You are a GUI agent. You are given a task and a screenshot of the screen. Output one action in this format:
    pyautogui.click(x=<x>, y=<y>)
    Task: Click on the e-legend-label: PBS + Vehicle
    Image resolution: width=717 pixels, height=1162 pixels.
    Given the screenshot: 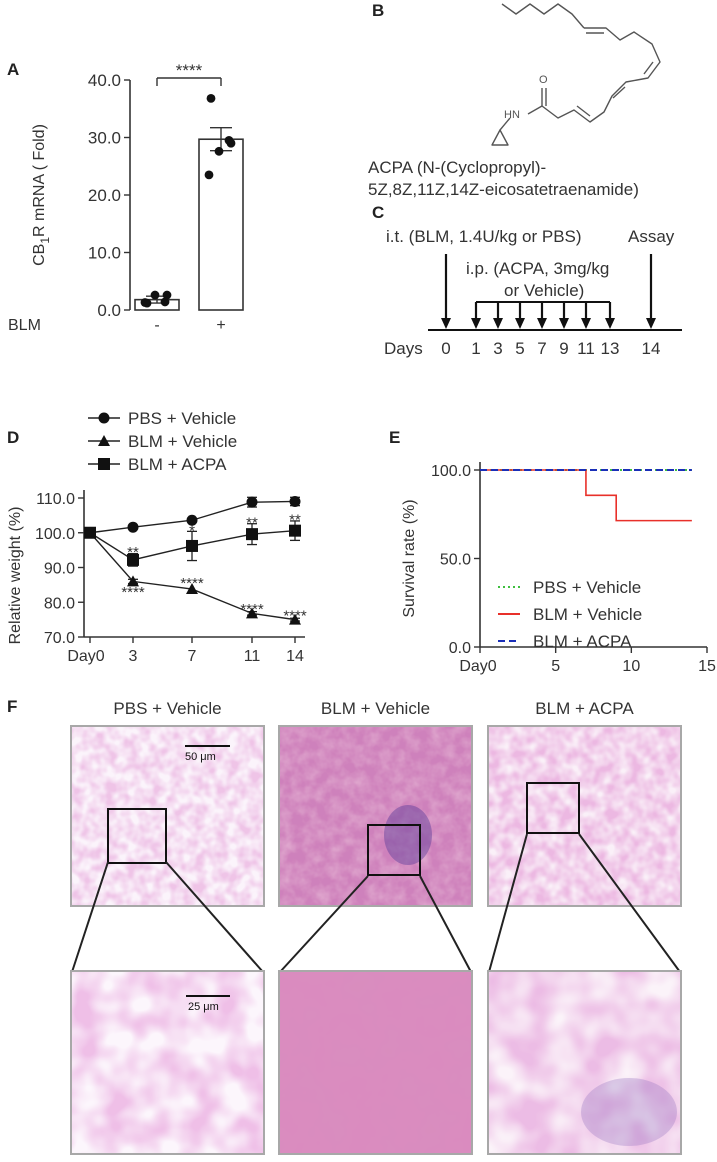 What is the action you would take?
    pyautogui.click(x=587, y=587)
    